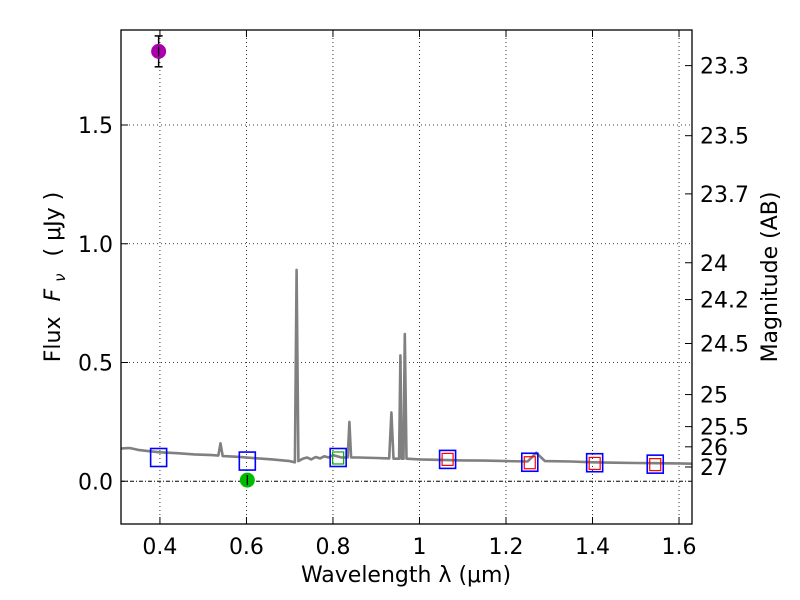  What do you see at coordinates (714, 448) in the screenshot?
I see `mag-tick-label: 26` at bounding box center [714, 448].